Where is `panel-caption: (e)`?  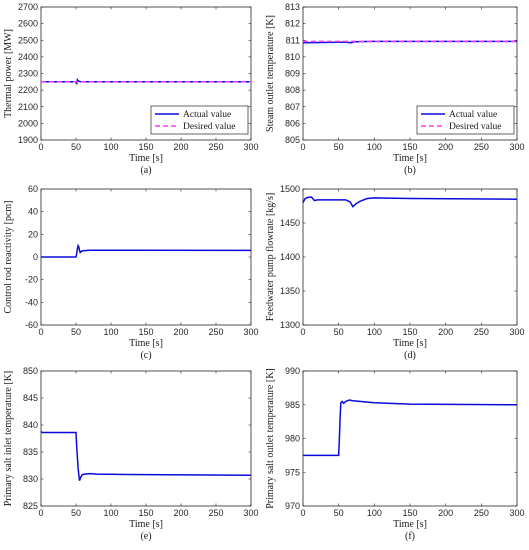
panel-caption: (e) is located at coordinates (145, 536).